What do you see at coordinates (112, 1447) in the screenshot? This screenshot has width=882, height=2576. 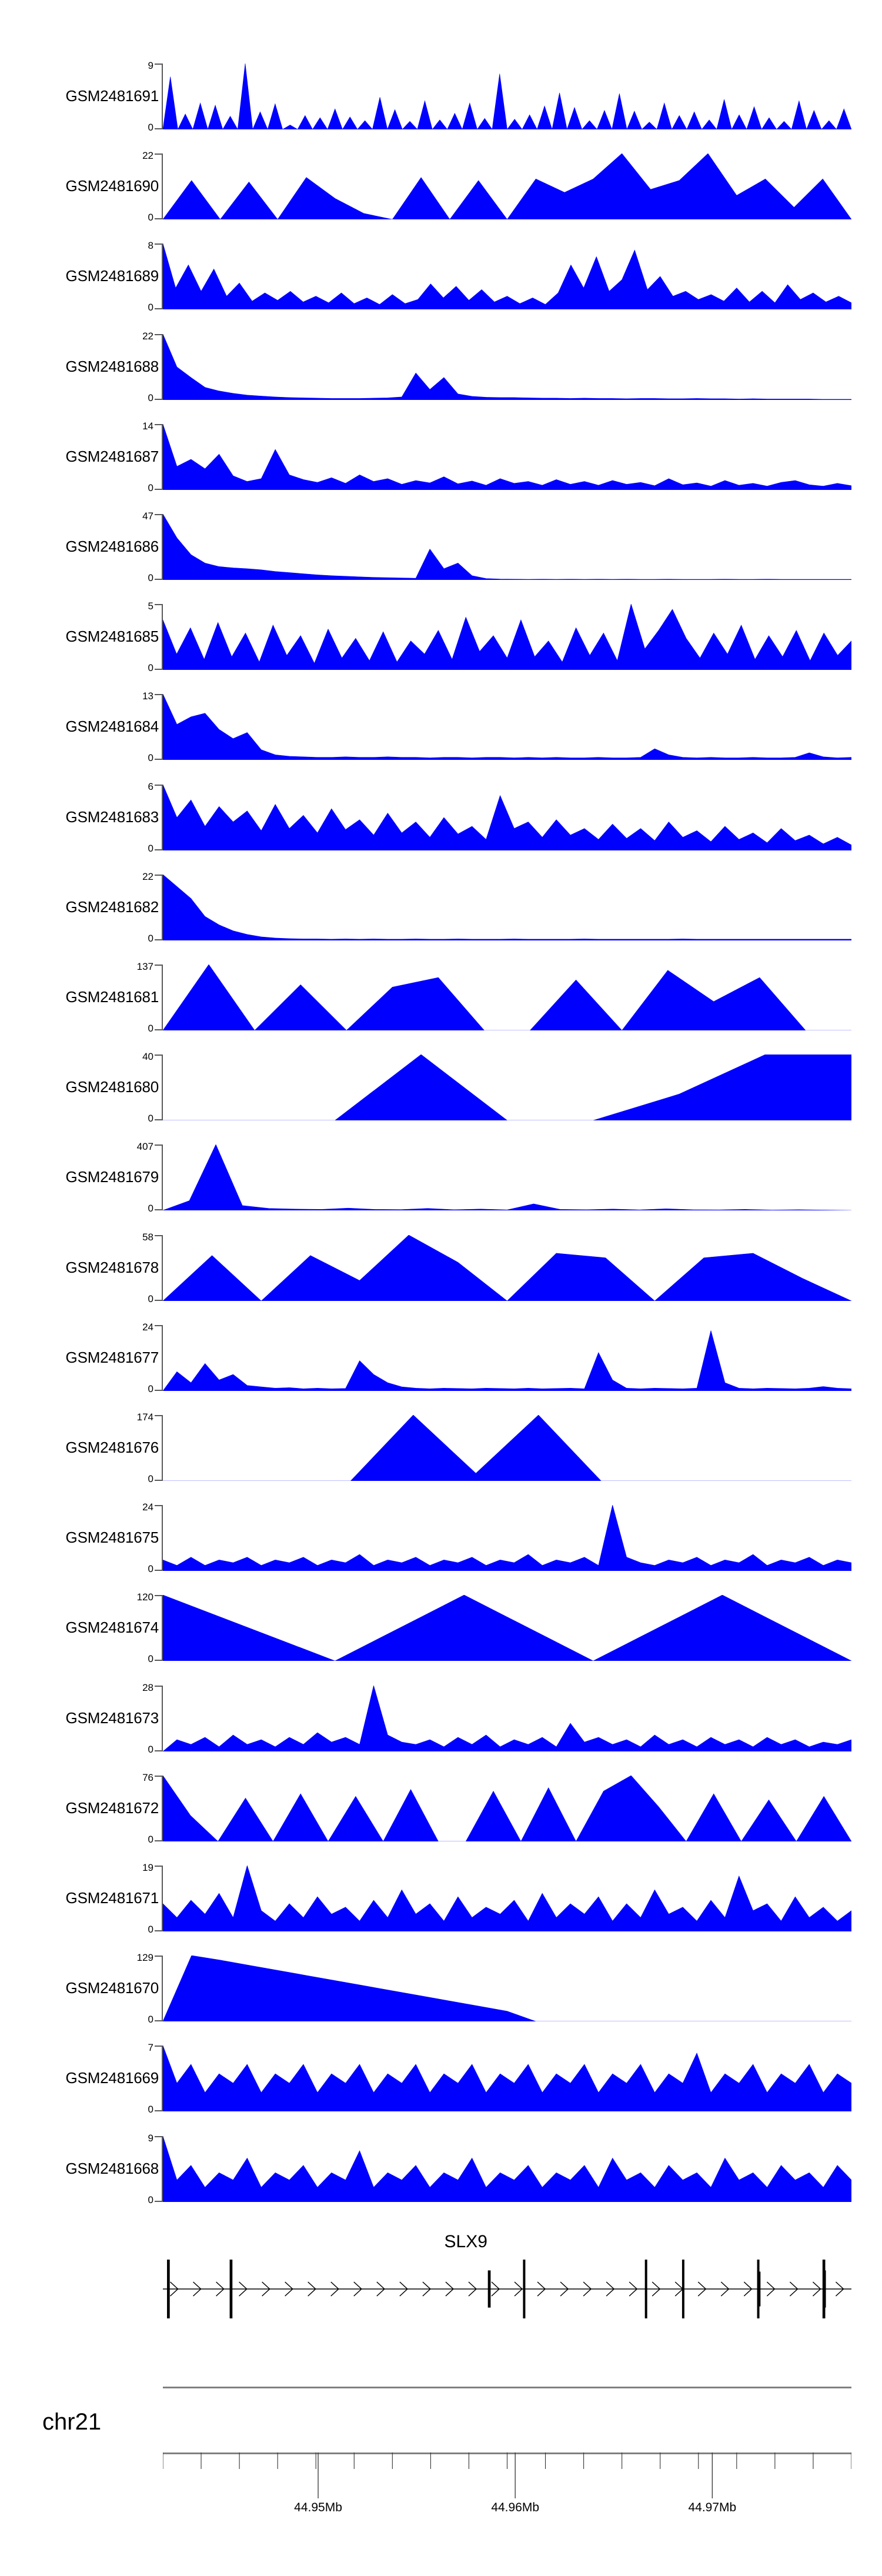 I see `track-sample-label: GSM2481676` at bounding box center [112, 1447].